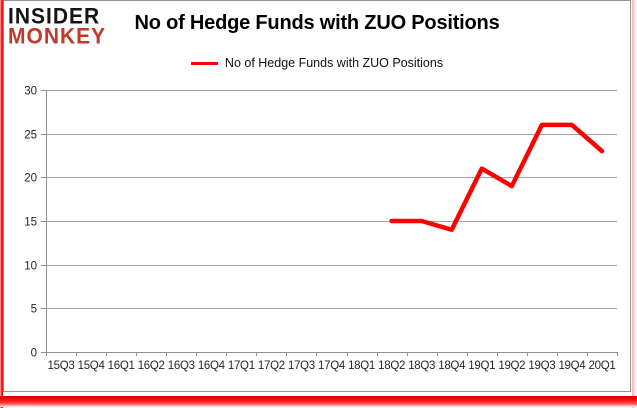 Image resolution: width=637 pixels, height=408 pixels. Describe the element at coordinates (30, 92) in the screenshot. I see `y-axis-label: 30` at that location.